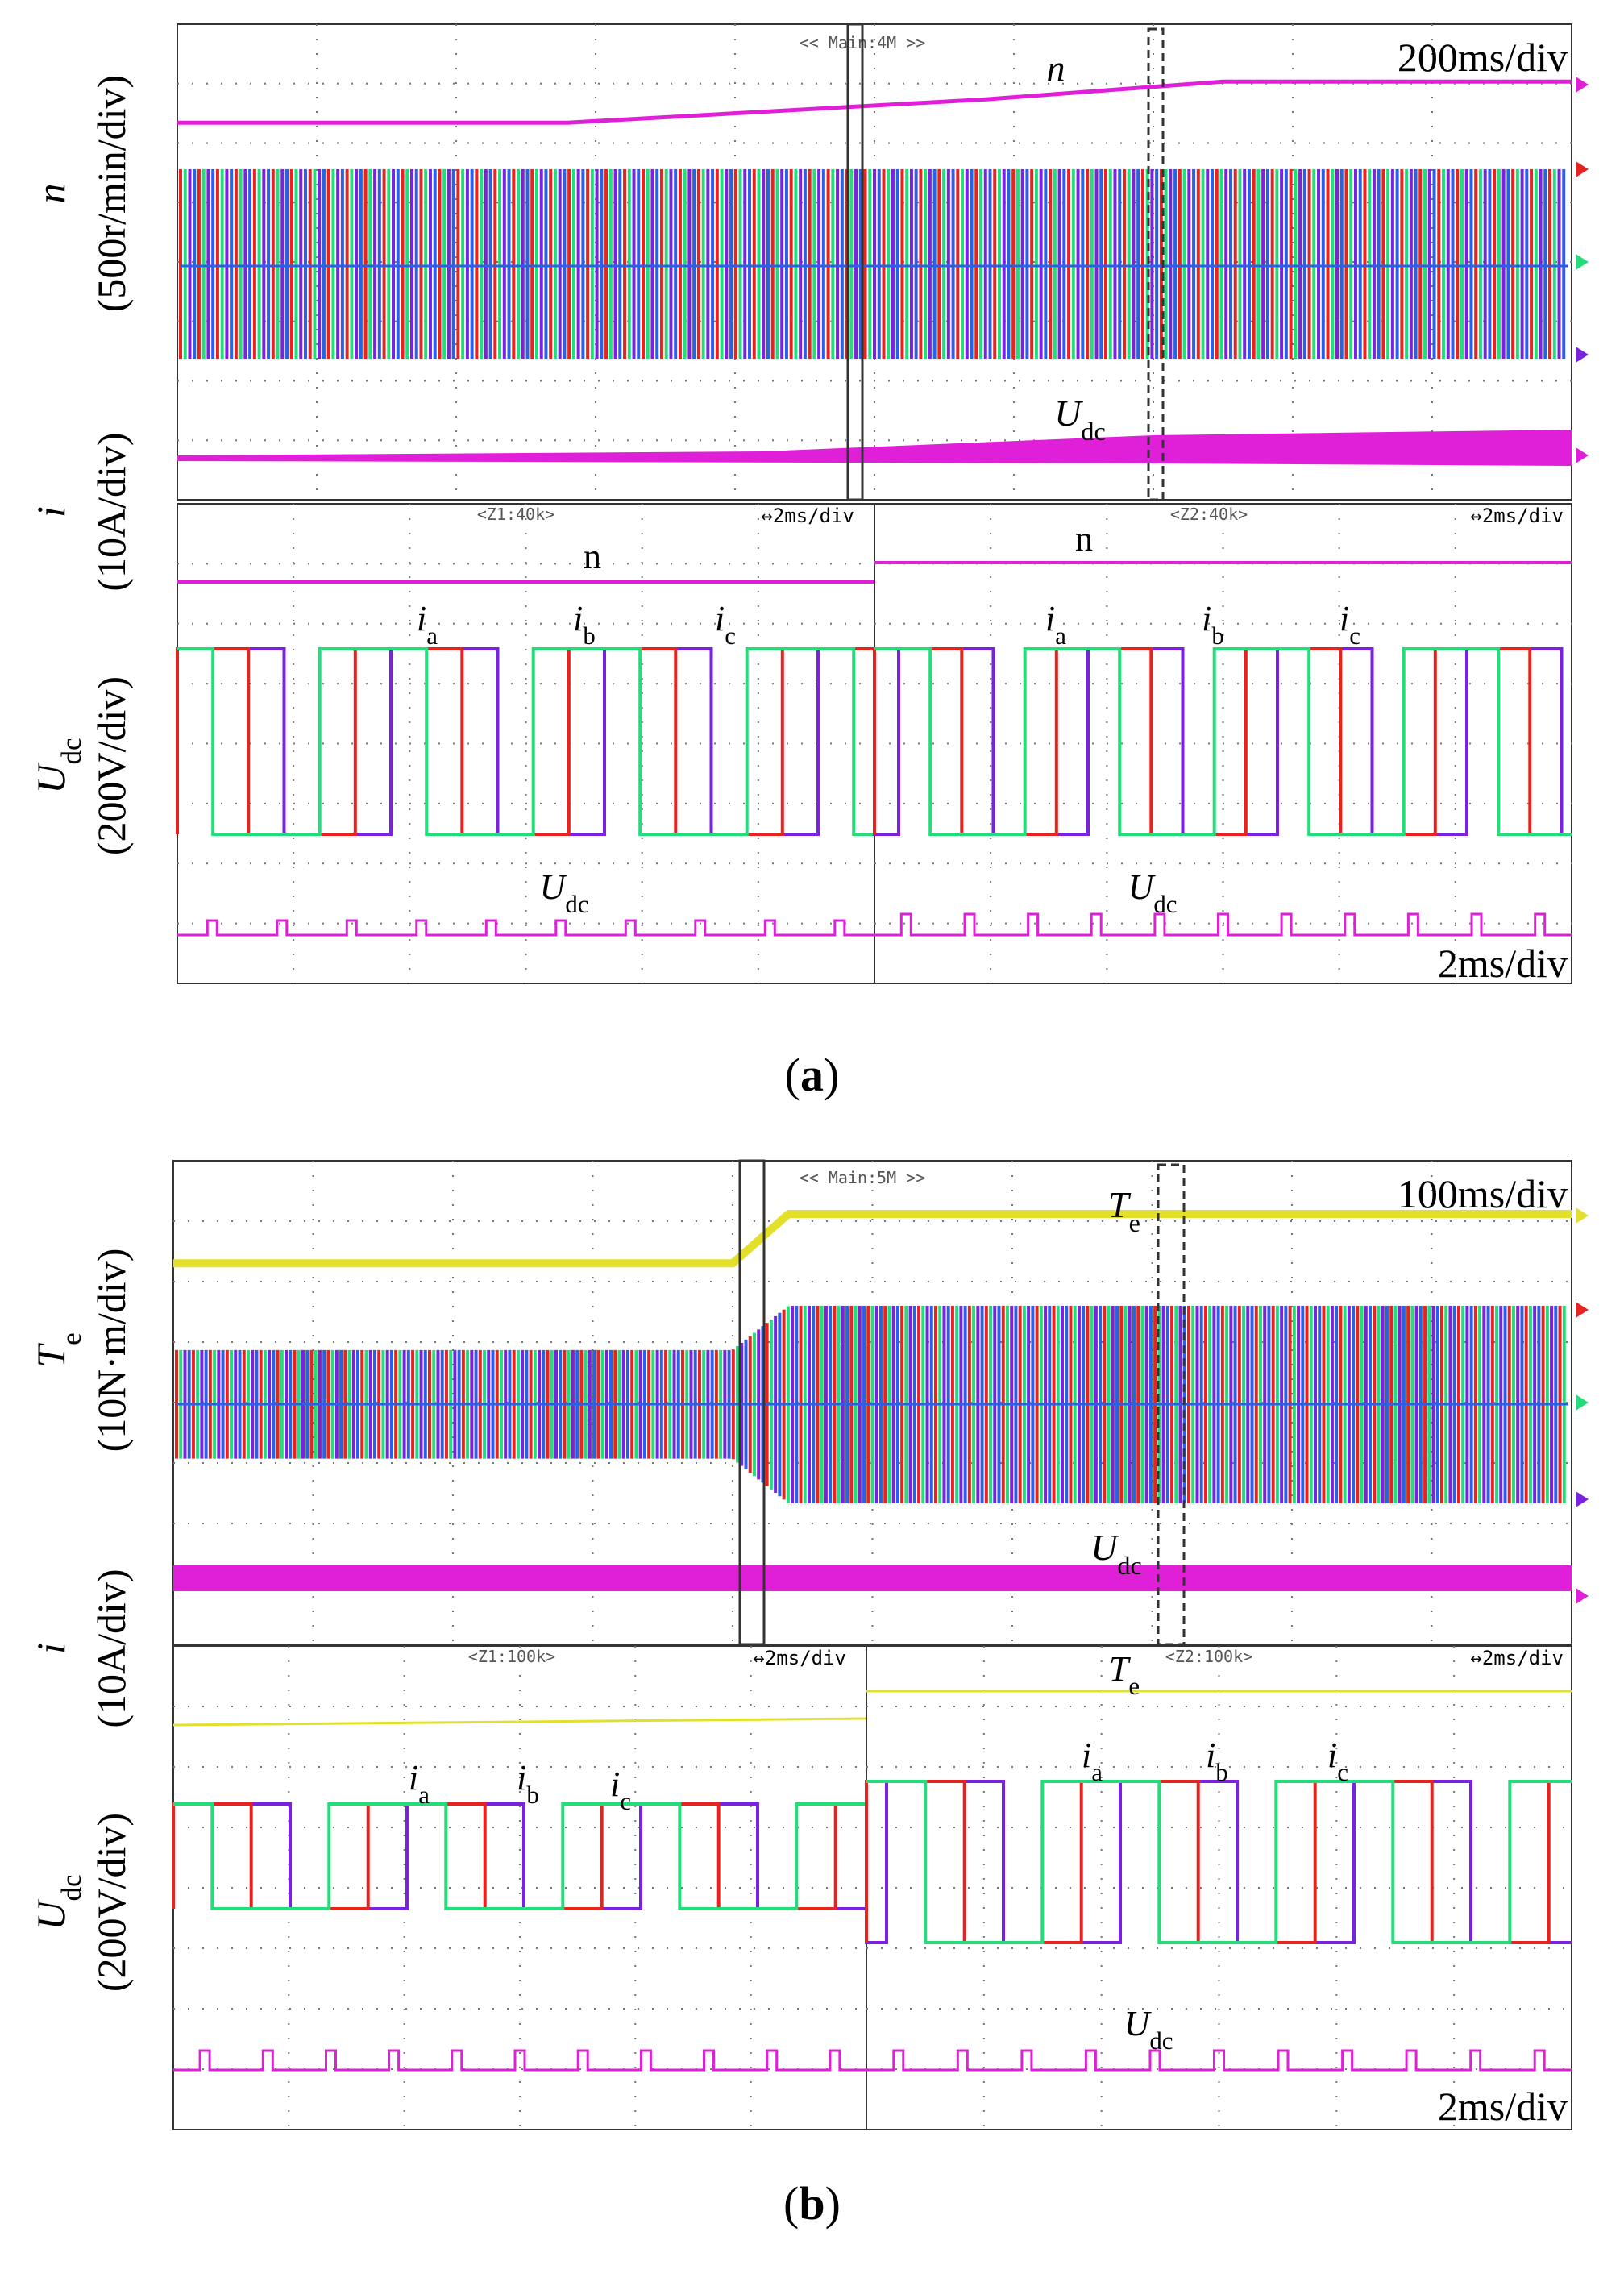  What do you see at coordinates (1503, 2106) in the screenshot?
I see `zoom-bottom-div-b: 2ms/div` at bounding box center [1503, 2106].